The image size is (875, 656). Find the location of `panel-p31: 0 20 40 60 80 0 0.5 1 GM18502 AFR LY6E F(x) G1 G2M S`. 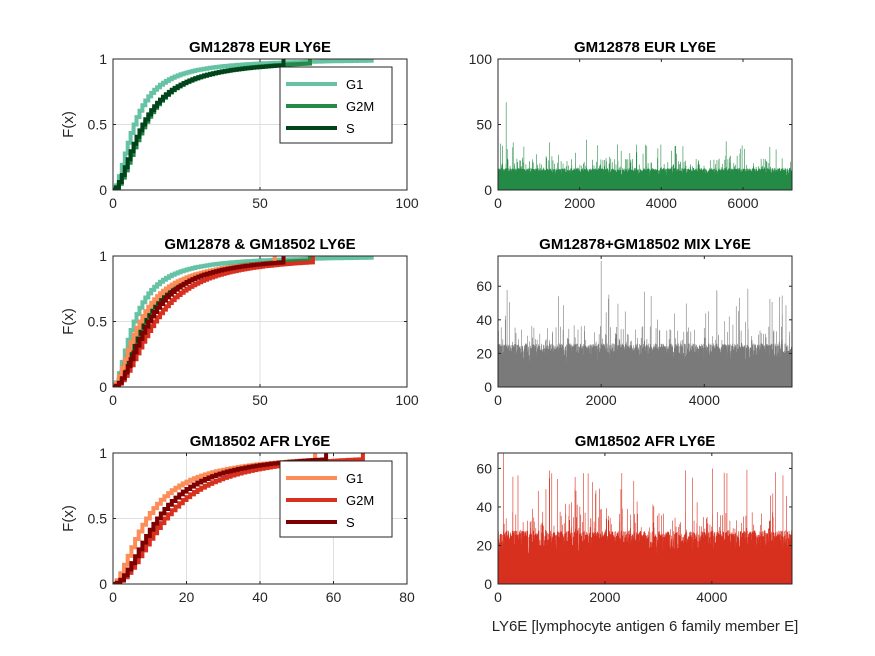

panel-p31: 0 20 40 60 80 0 0.5 1 GM18502 AFR LY6E F(x) G1 G2M S is located at coordinates (237, 519).